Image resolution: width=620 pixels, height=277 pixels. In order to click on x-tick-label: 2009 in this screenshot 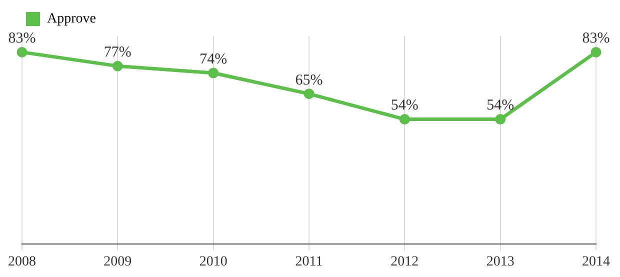, I will do `click(118, 262)`.